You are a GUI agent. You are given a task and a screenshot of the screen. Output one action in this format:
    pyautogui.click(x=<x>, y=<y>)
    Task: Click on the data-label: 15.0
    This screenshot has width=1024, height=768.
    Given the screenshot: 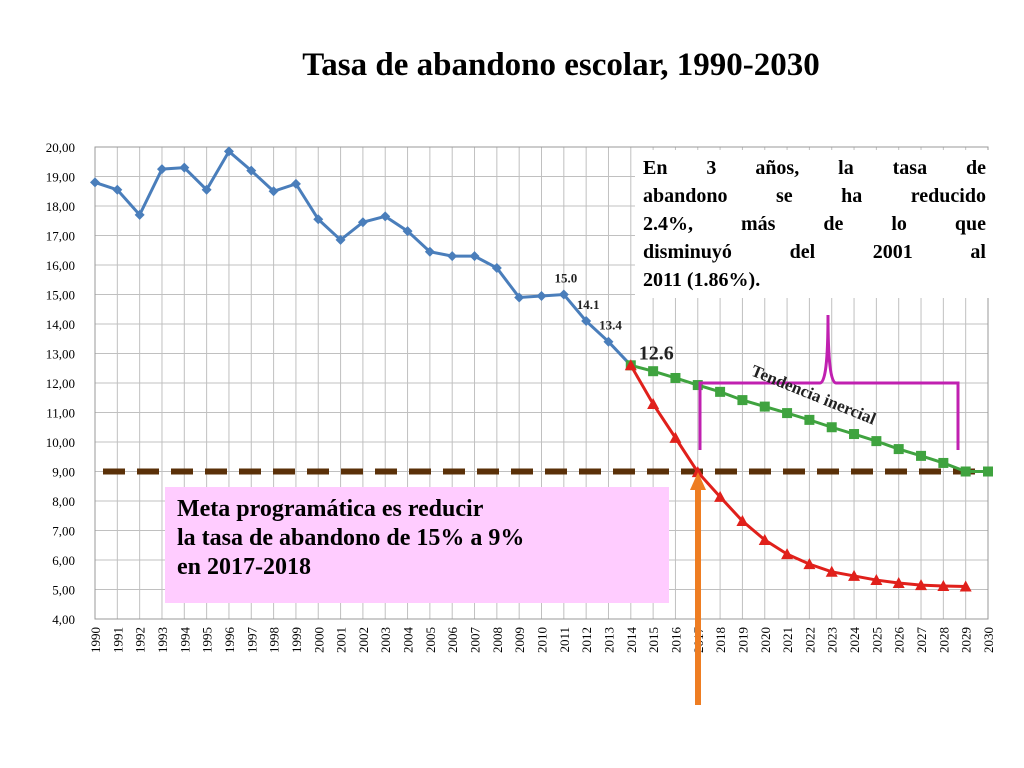 What is the action you would take?
    pyautogui.click(x=565, y=278)
    